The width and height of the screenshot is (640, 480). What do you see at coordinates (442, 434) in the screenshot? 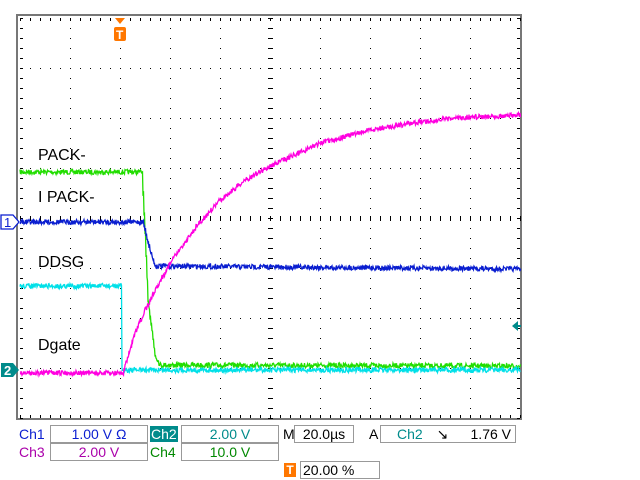
I see `falling-edge-icon: ↘` at bounding box center [442, 434].